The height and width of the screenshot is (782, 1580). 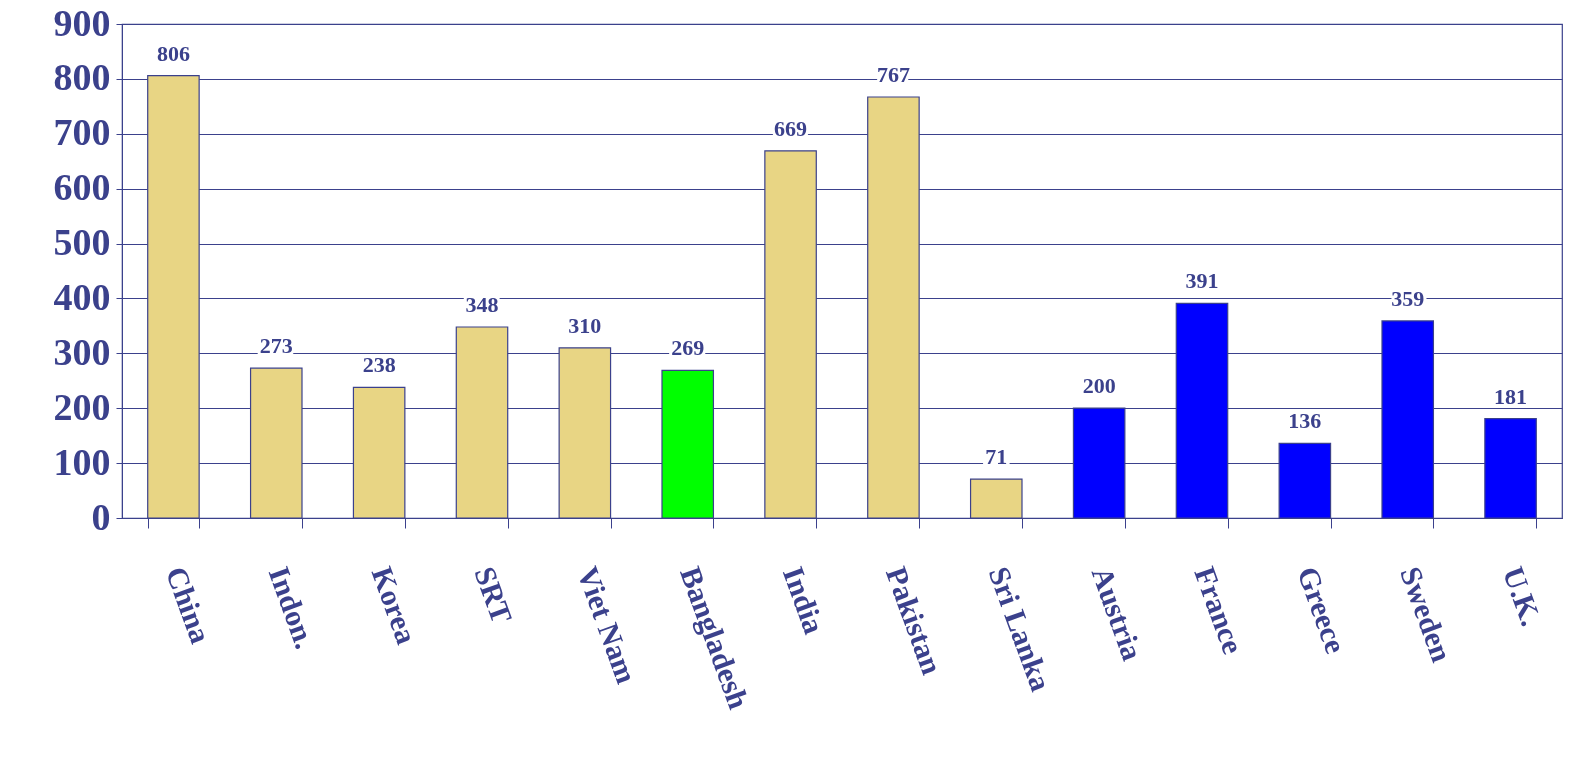 I want to click on data-label: 359, so click(x=1408, y=298).